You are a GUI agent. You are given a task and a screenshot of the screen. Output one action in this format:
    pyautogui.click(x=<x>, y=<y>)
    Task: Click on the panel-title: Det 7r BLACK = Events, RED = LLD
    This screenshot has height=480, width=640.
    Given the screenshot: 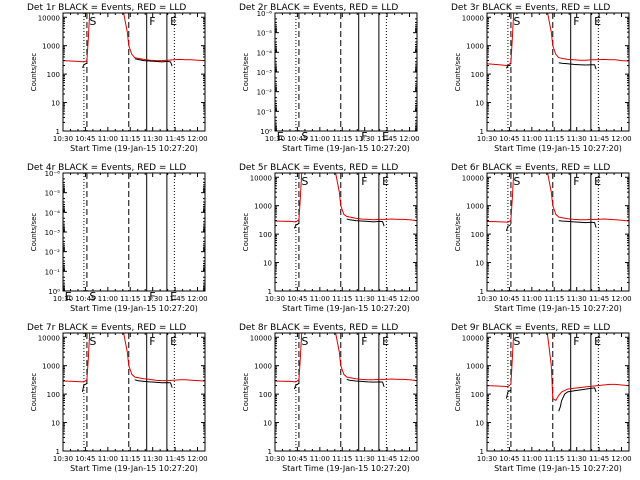 What is the action you would take?
    pyautogui.click(x=106, y=328)
    